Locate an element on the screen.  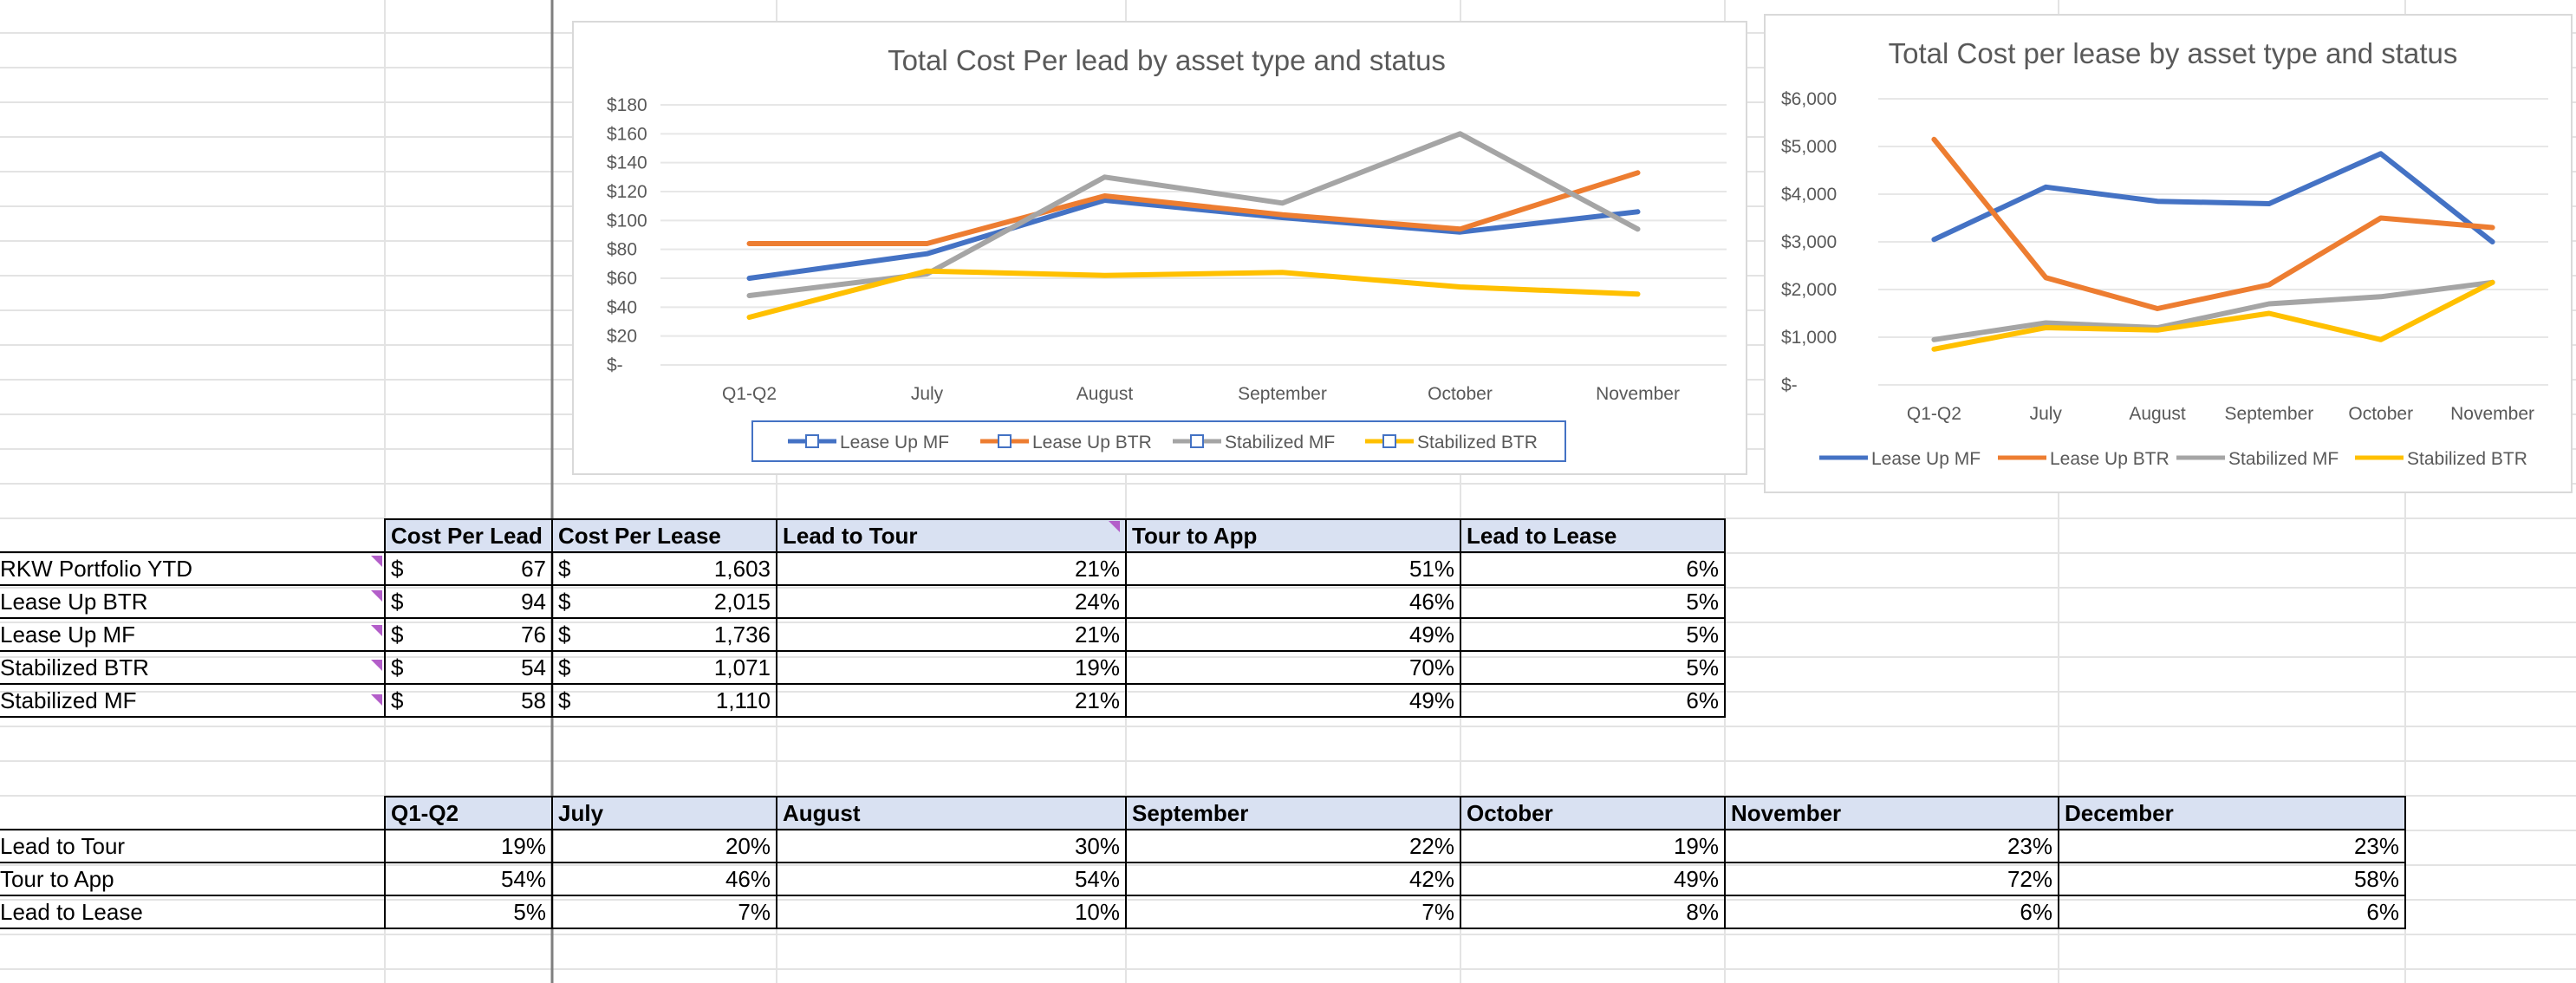
header-lead-to-lease: Lead to Lease is located at coordinates (1593, 535).